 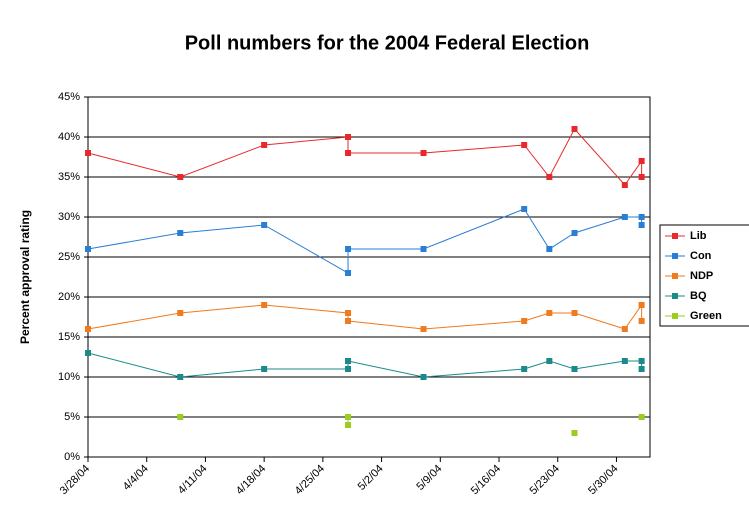 What do you see at coordinates (72, 457) in the screenshot?
I see `y-tick-label: 0%` at bounding box center [72, 457].